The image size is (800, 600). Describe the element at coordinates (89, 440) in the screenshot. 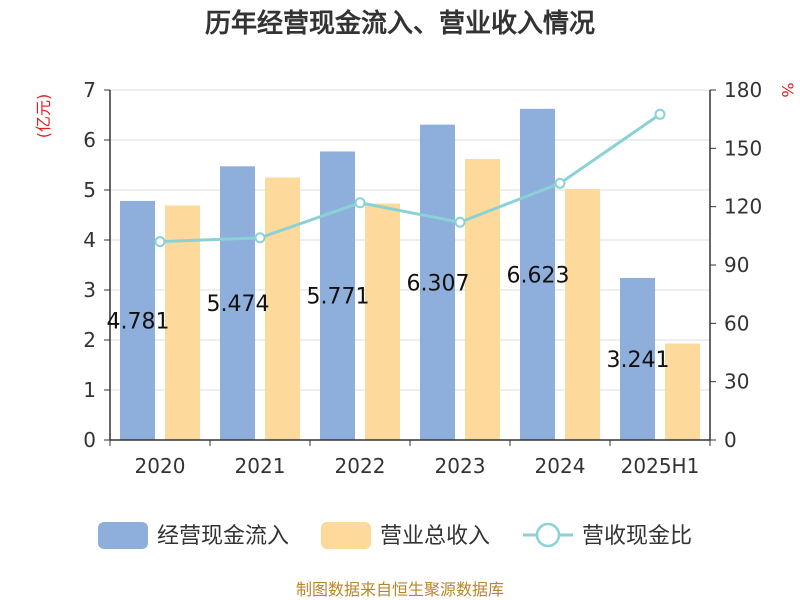

I see `left-tick-label: 0` at that location.